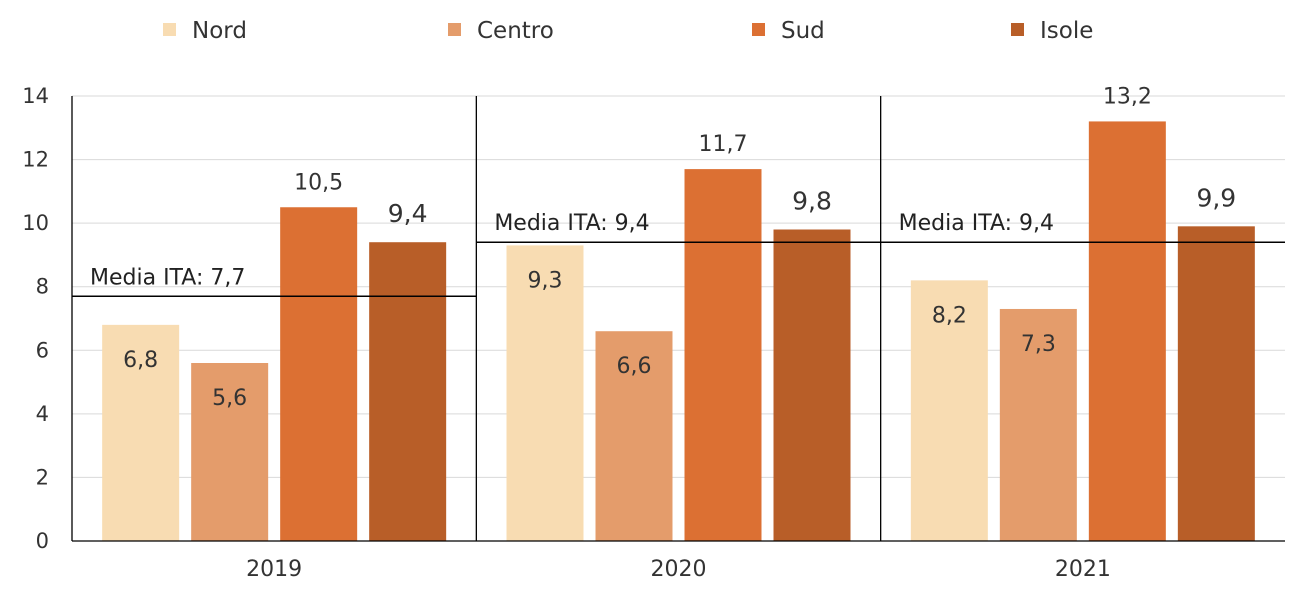 Image resolution: width=1304 pixels, height=594 pixels. What do you see at coordinates (408, 213) in the screenshot?
I see `data-label: 9,4` at bounding box center [408, 213].